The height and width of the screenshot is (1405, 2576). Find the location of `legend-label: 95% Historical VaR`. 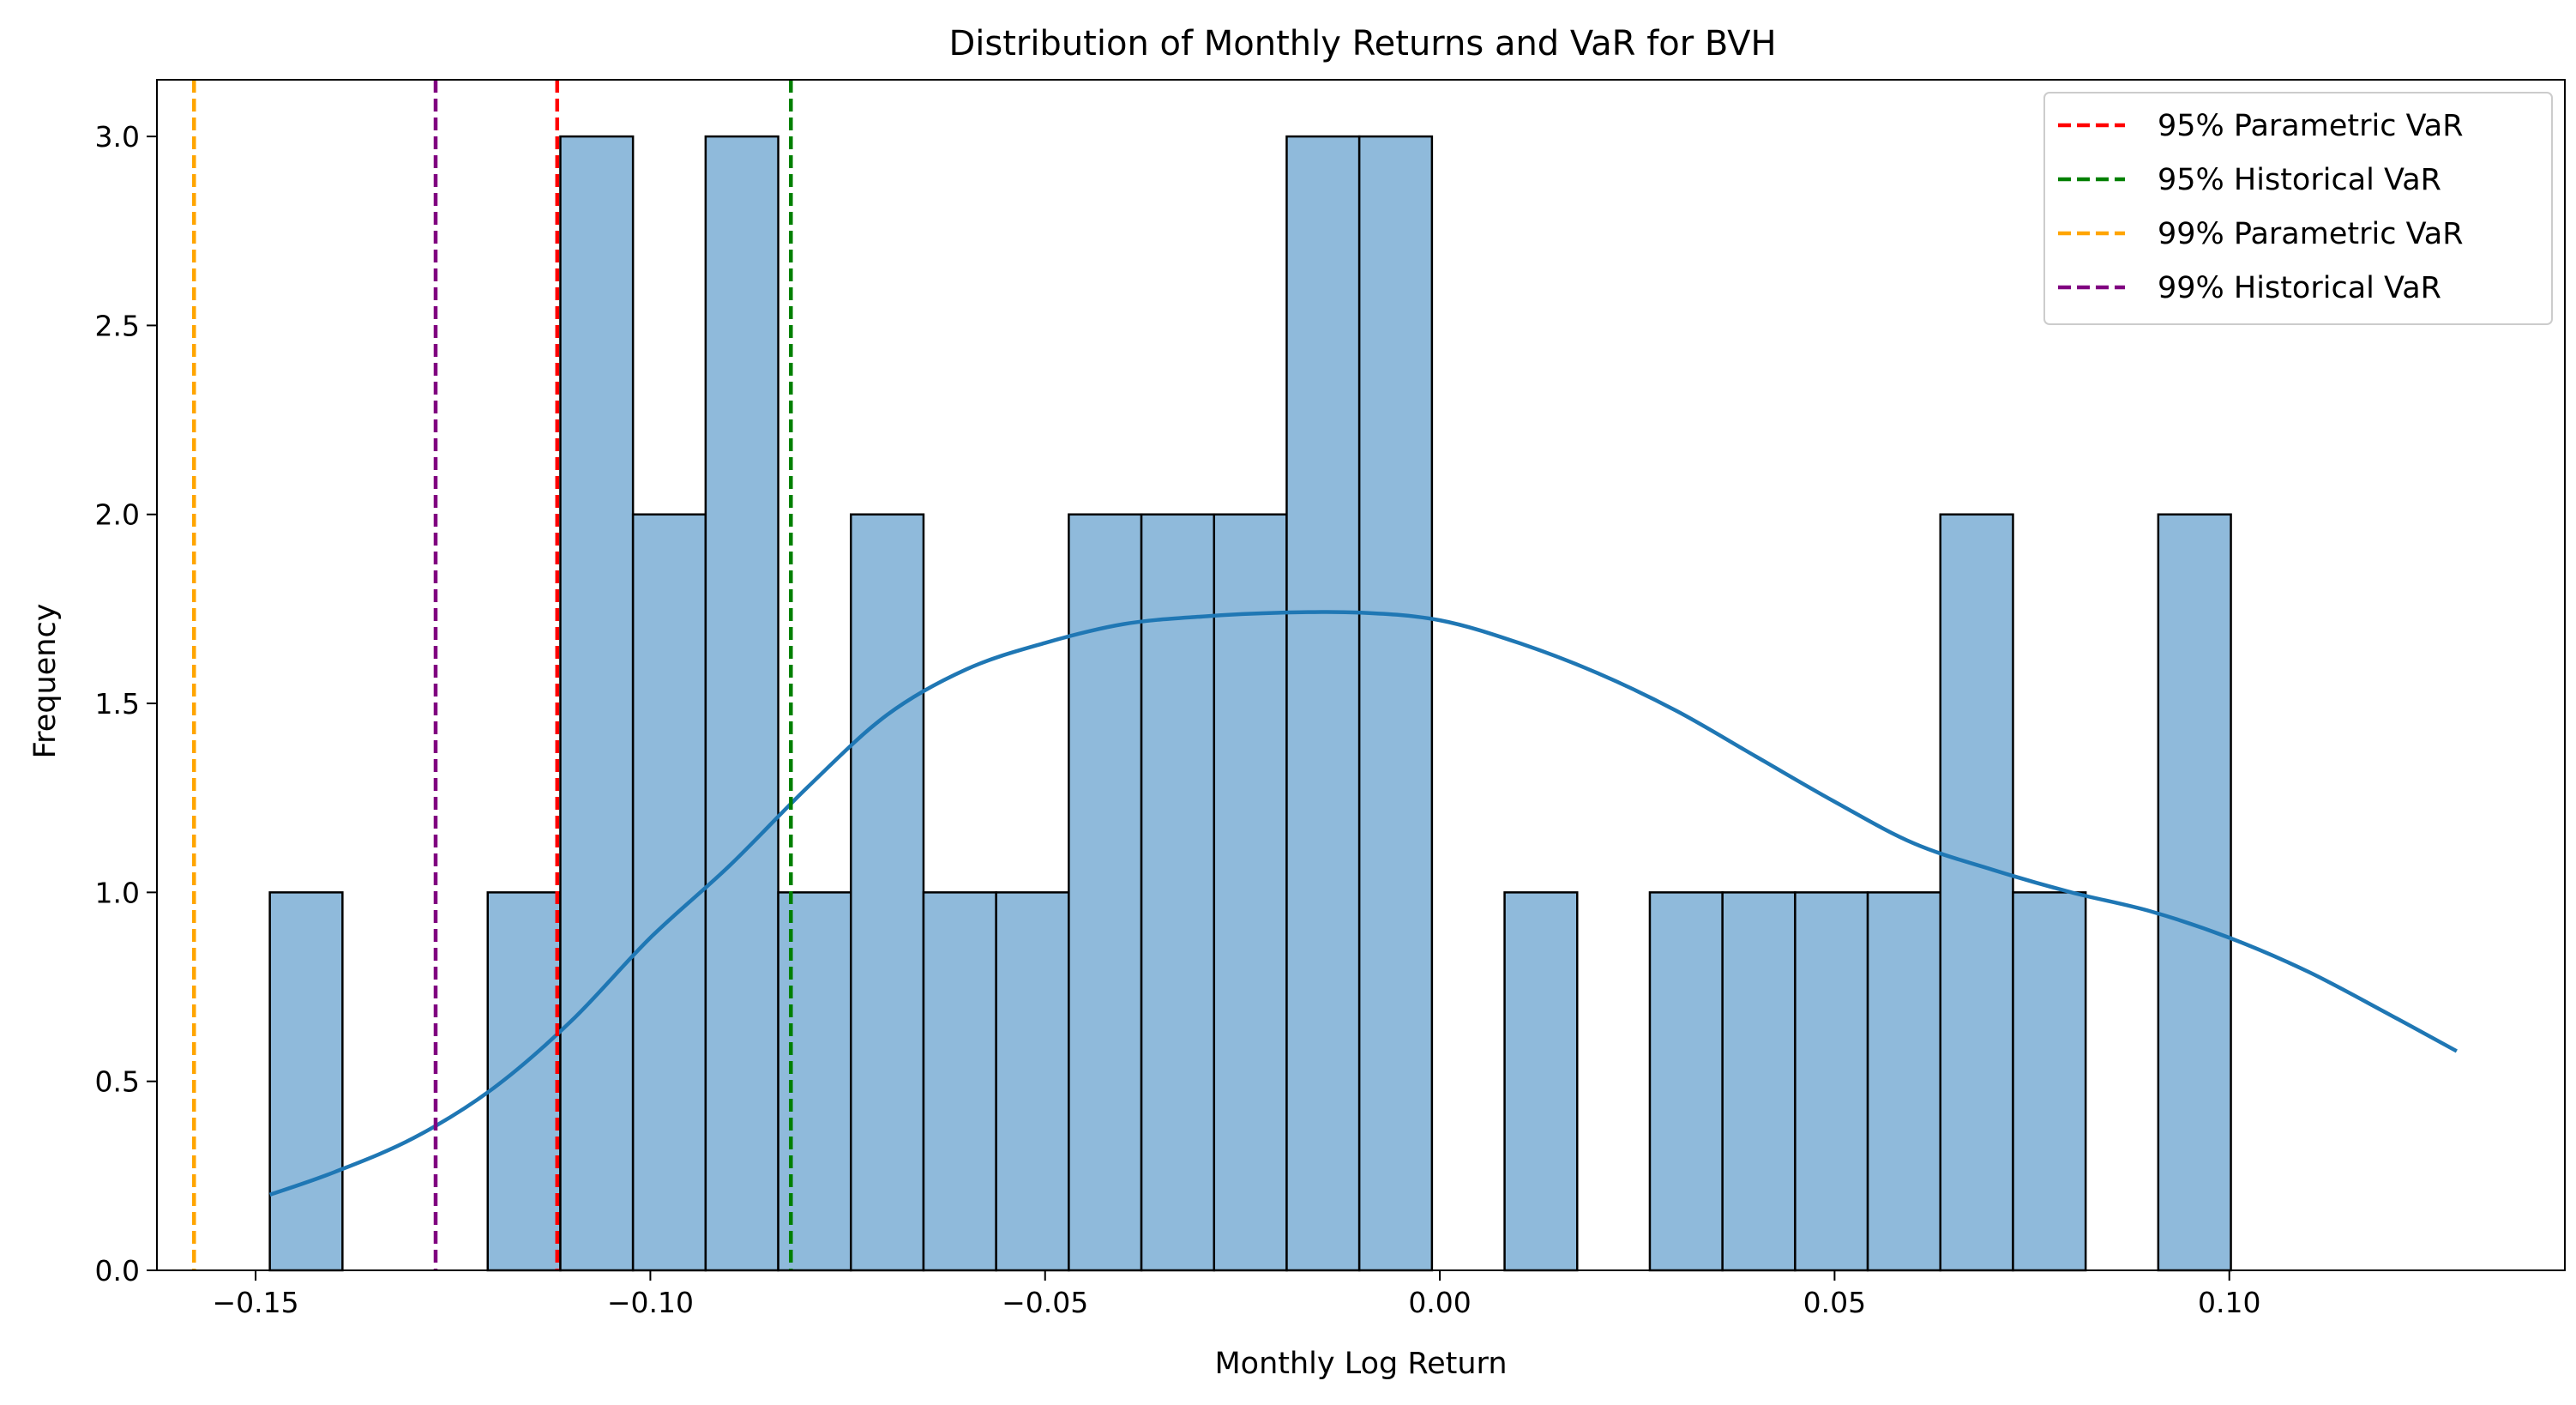

legend-label: 95% Historical VaR is located at coordinates (2299, 180).